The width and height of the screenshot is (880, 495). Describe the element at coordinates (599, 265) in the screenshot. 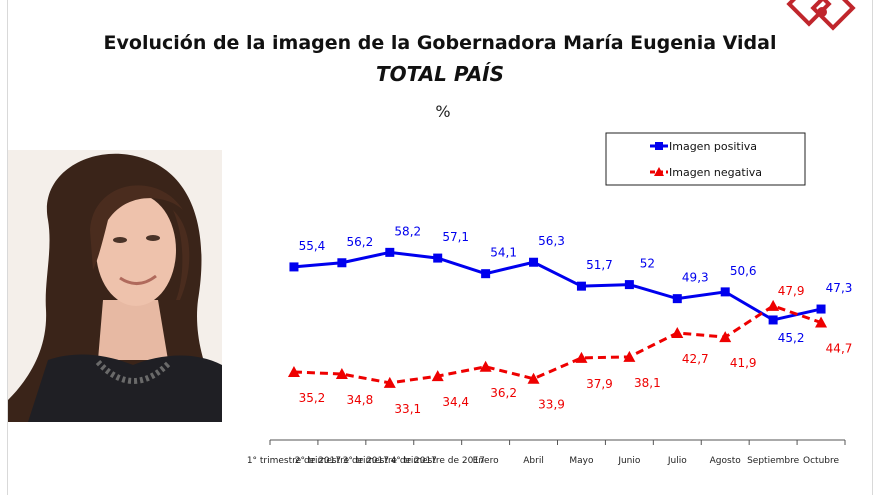

I see `data-label: 51,7` at that location.